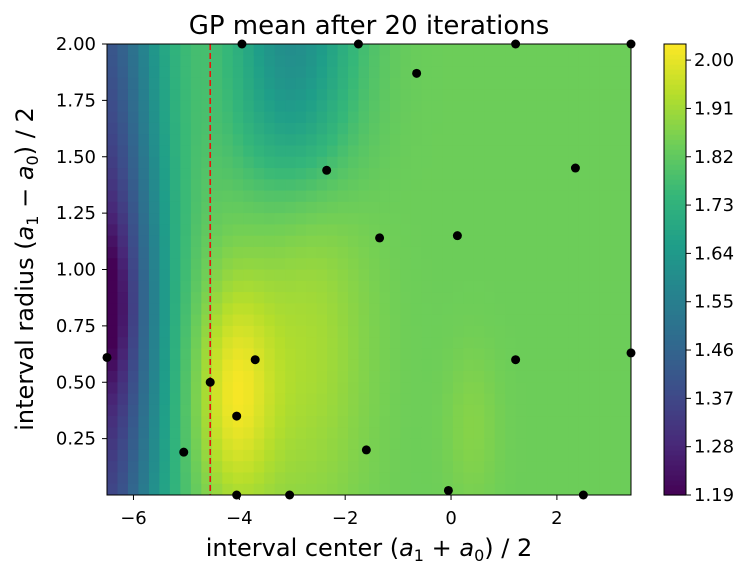 This screenshot has height=572, width=755. What do you see at coordinates (675, 232) in the screenshot?
I see `colorbar-segment` at bounding box center [675, 232].